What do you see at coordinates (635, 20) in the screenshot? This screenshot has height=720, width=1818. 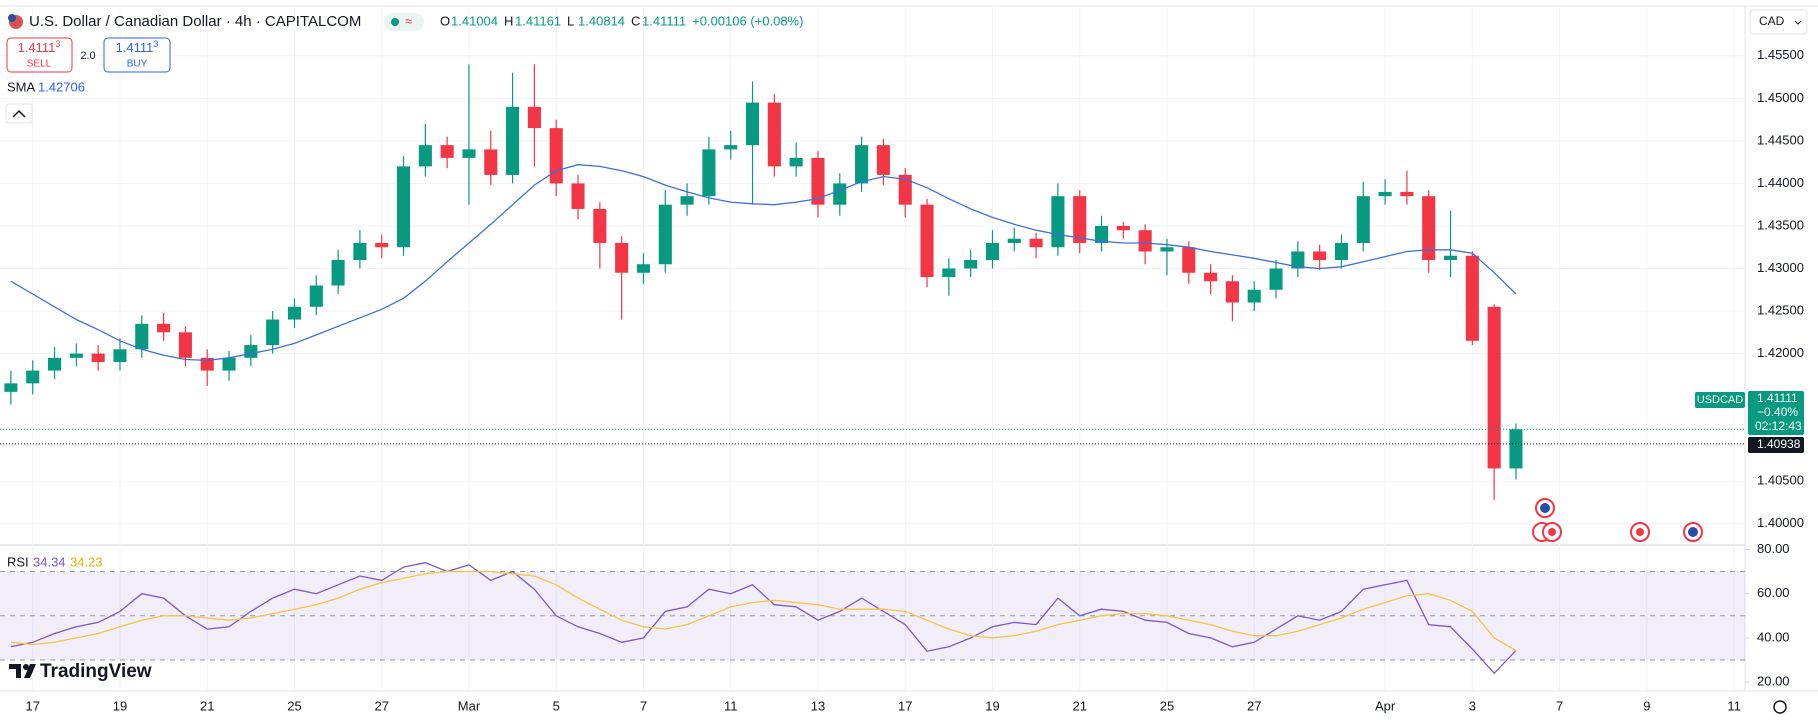 I see `ohlc-key: C` at bounding box center [635, 20].